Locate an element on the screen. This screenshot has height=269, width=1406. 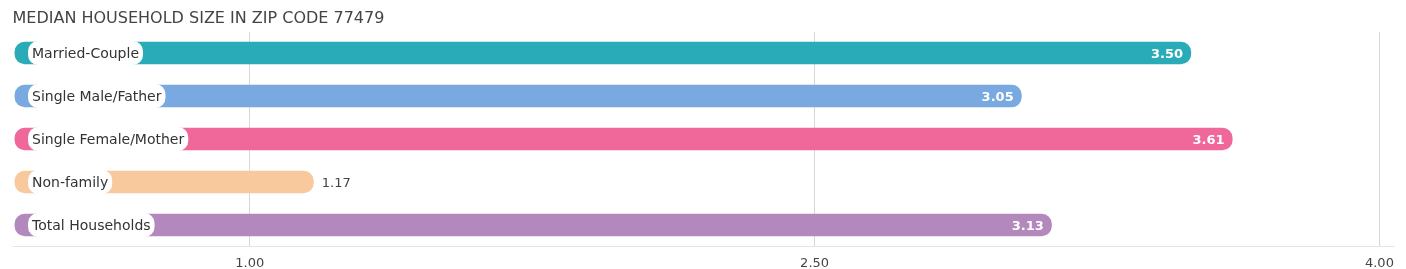
data-label: 3.05 is located at coordinates (997, 96).